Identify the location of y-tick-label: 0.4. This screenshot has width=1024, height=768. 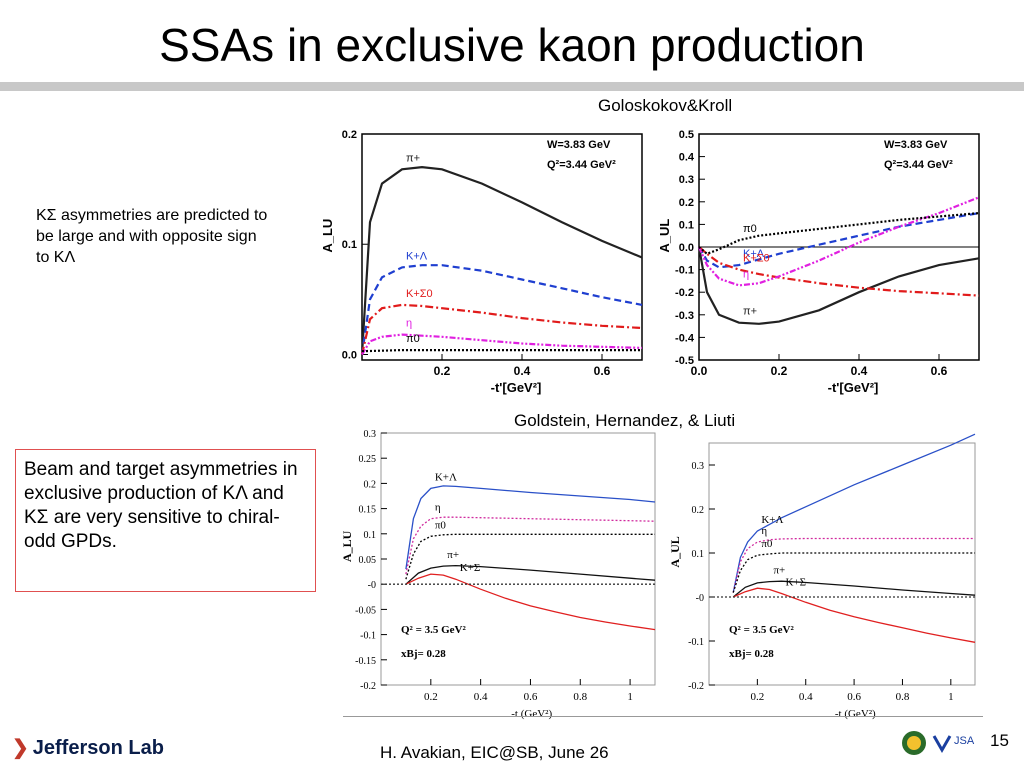
(687, 158).